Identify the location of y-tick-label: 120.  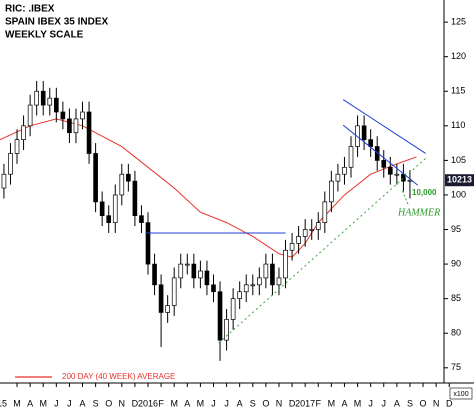
(458, 56).